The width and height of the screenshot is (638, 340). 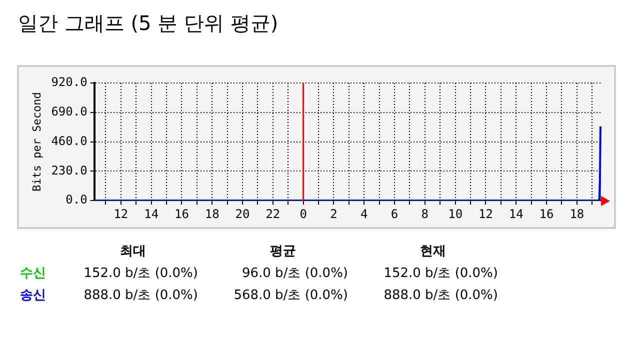 I want to click on y-tick-label: 0.0, so click(x=77, y=199).